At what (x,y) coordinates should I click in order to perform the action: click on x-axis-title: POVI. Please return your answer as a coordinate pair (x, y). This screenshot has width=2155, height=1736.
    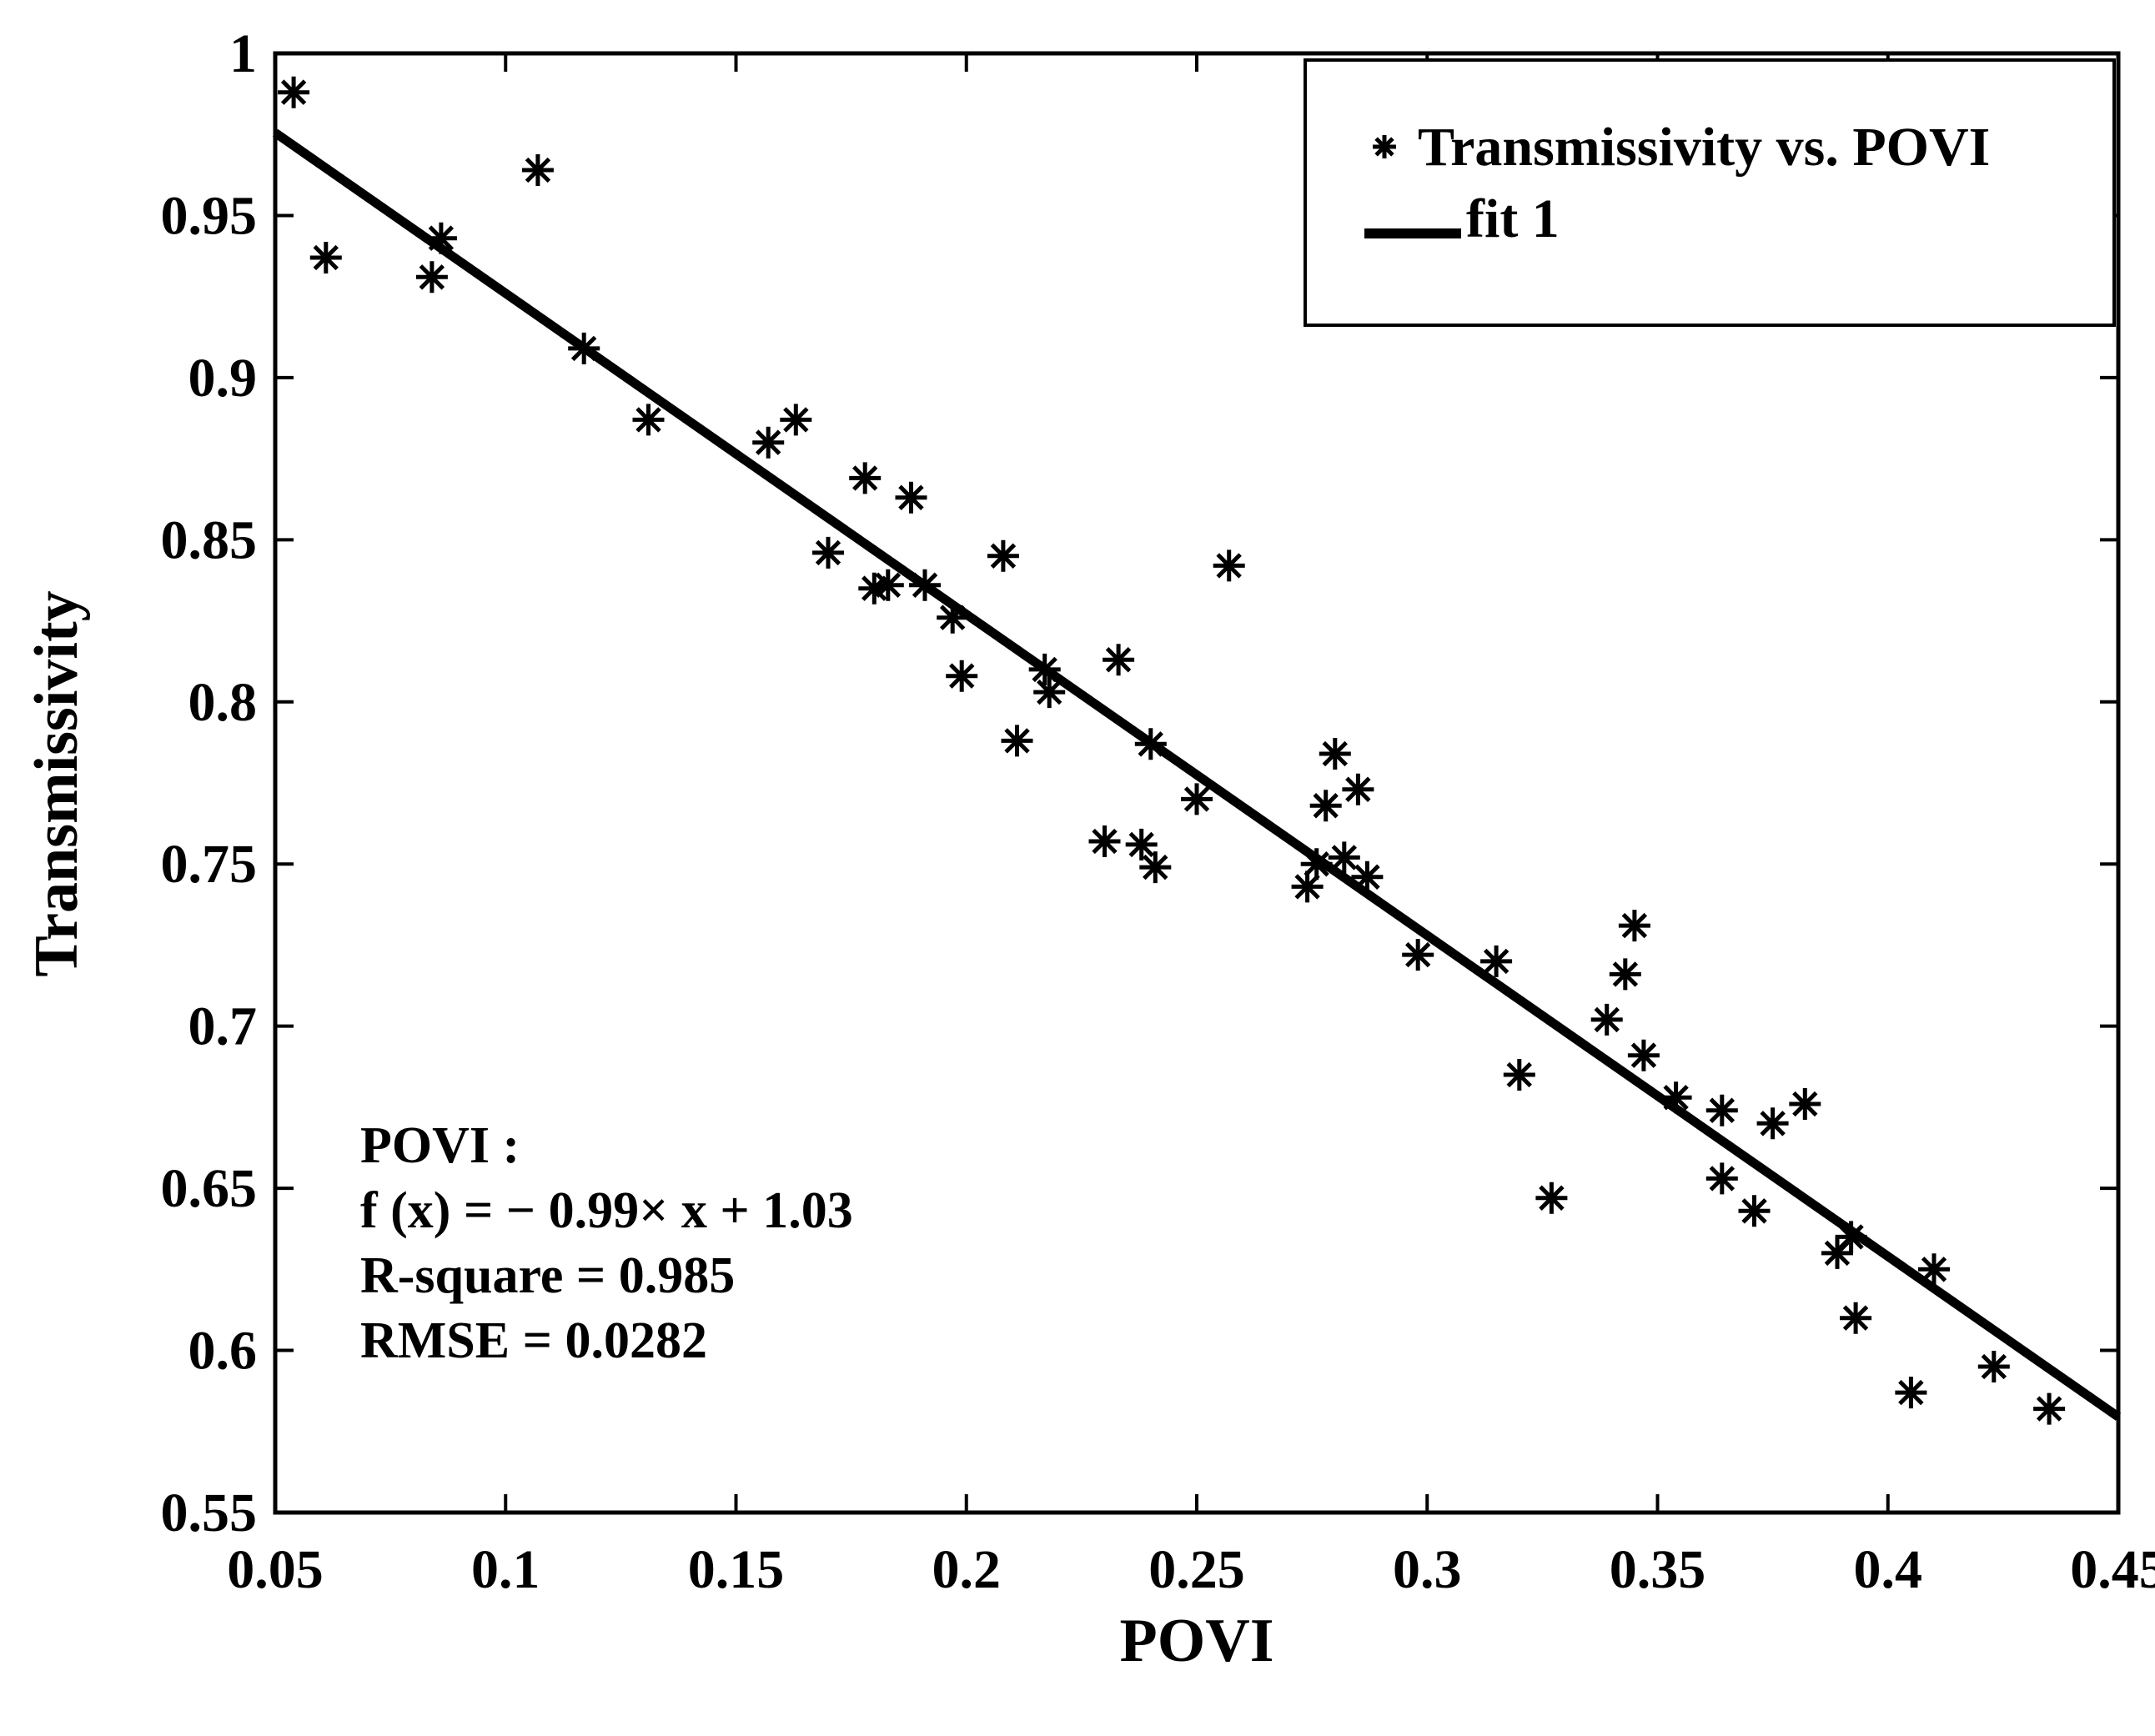
    Looking at the image, I should click on (1197, 1641).